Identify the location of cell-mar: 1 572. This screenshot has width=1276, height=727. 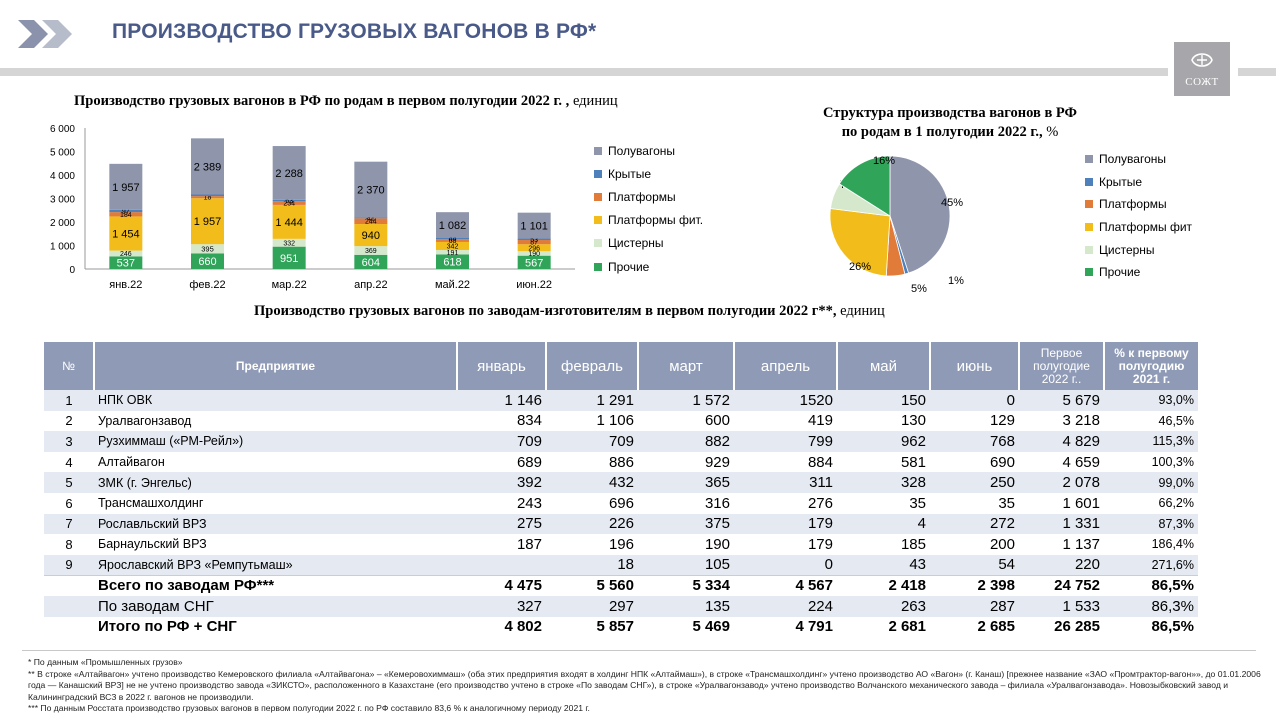
(686, 400).